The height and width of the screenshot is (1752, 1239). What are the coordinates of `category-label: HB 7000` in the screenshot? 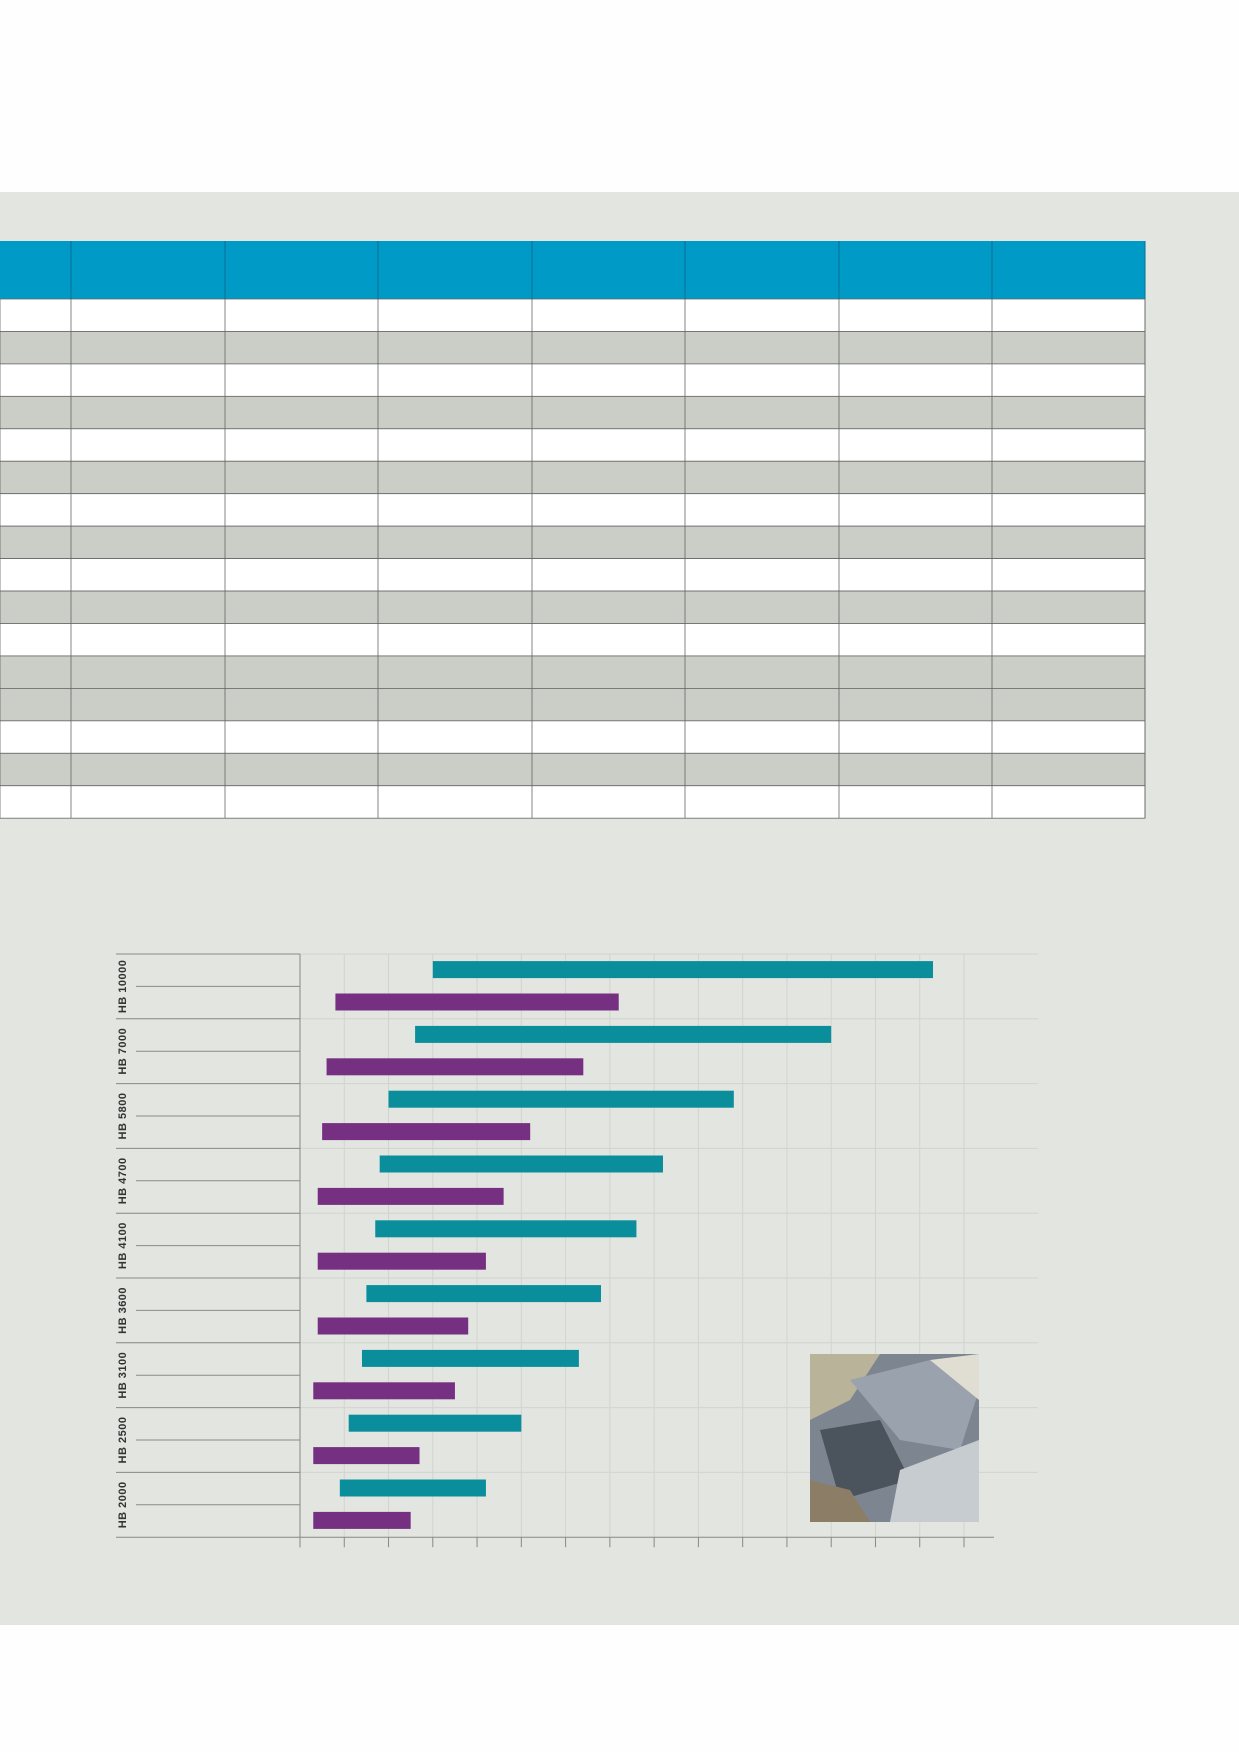 It's located at (123, 1051).